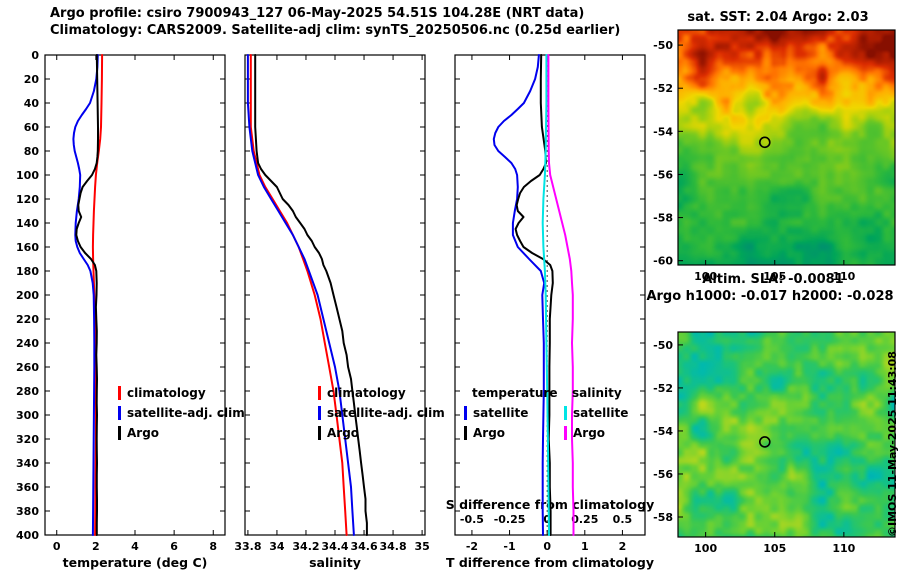 This screenshot has height=580, width=900. Describe the element at coordinates (509, 546) in the screenshot. I see `x-tick-label: -1` at that location.